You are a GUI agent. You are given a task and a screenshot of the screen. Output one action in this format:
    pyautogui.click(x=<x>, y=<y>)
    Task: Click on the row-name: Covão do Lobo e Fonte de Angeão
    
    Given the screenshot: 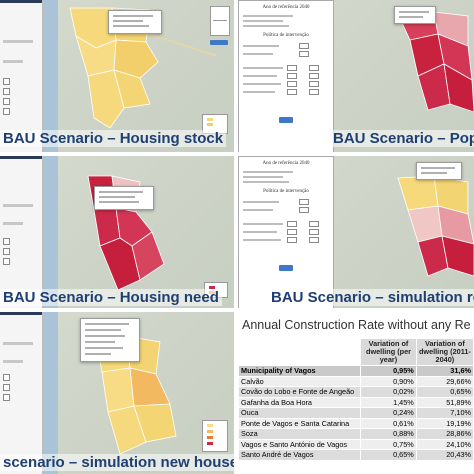 What is the action you would take?
    pyautogui.click(x=299, y=392)
    